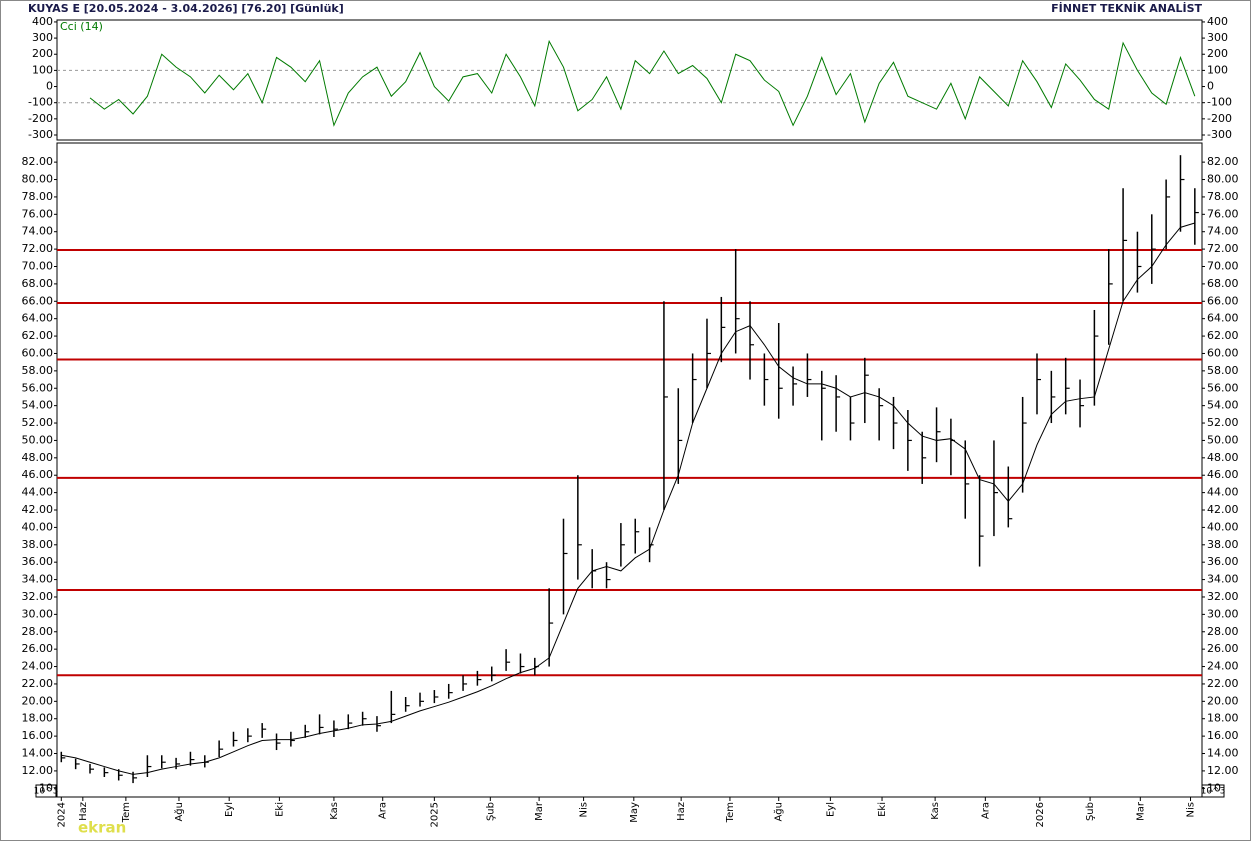  I want to click on y-tick-label: 18.00, so click(38, 718).